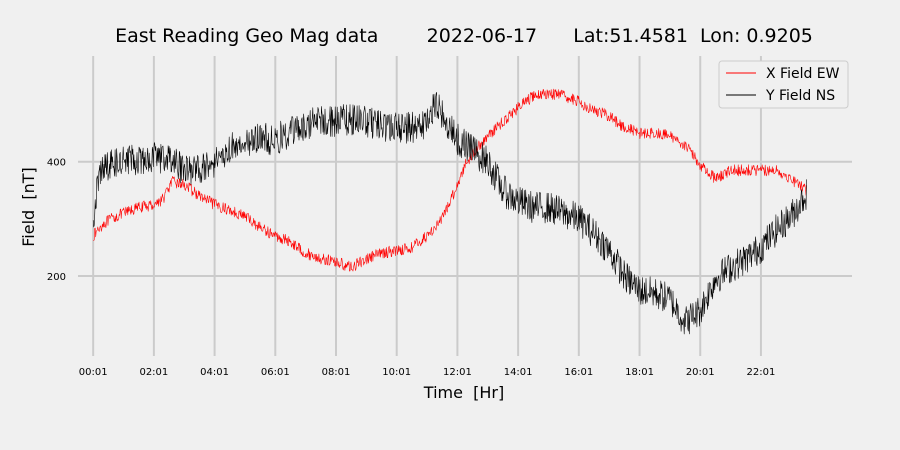 This screenshot has width=900, height=450. What do you see at coordinates (803, 74) in the screenshot?
I see `legend-label-x-field: X Field EW` at bounding box center [803, 74].